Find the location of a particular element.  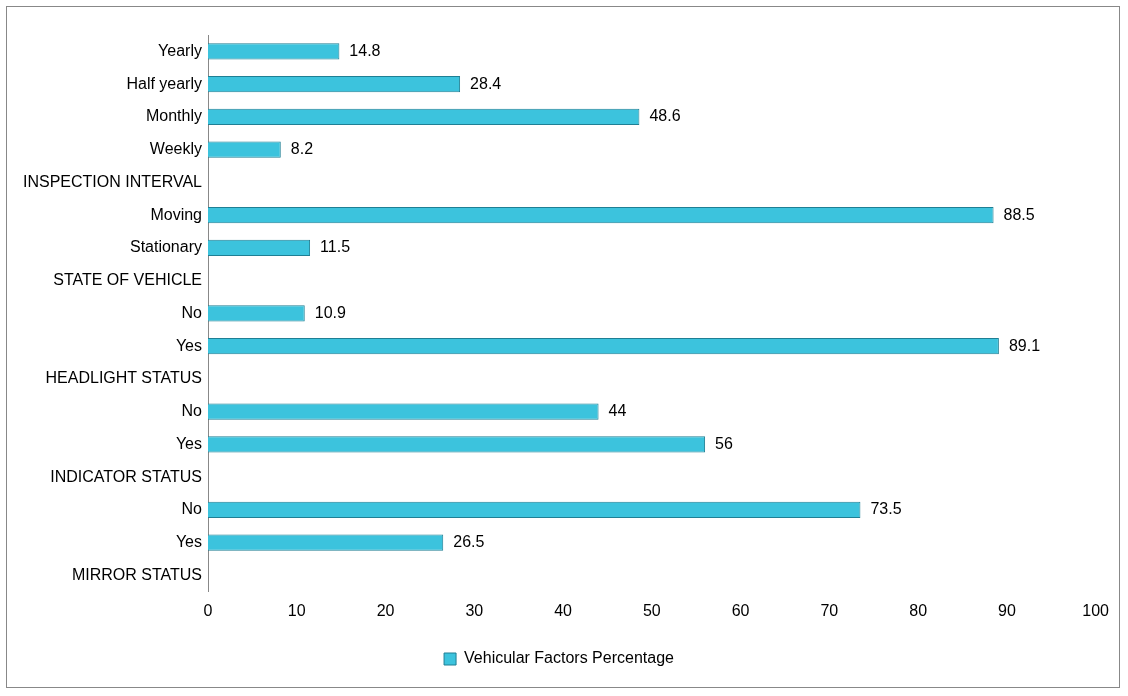

data-label: 56 is located at coordinates (724, 443).